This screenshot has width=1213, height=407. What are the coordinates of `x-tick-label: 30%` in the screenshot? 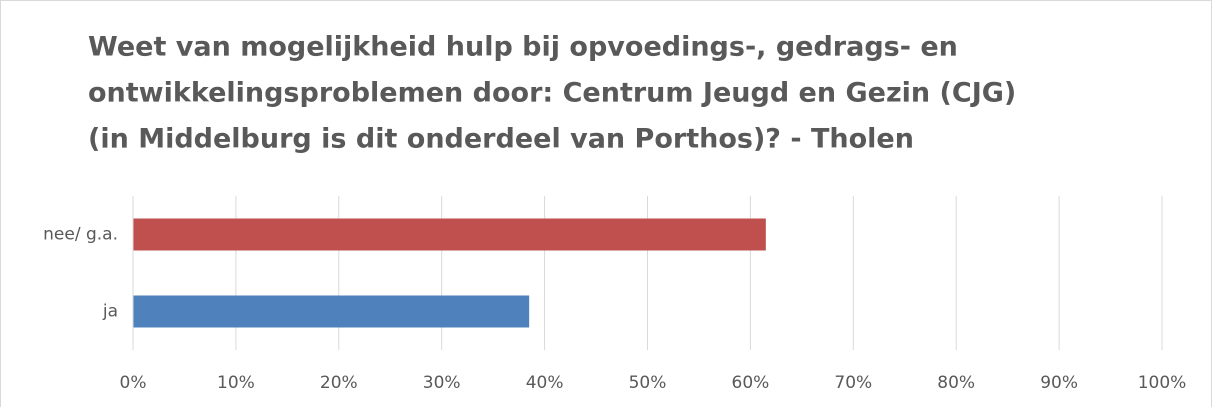 It's located at (442, 383).